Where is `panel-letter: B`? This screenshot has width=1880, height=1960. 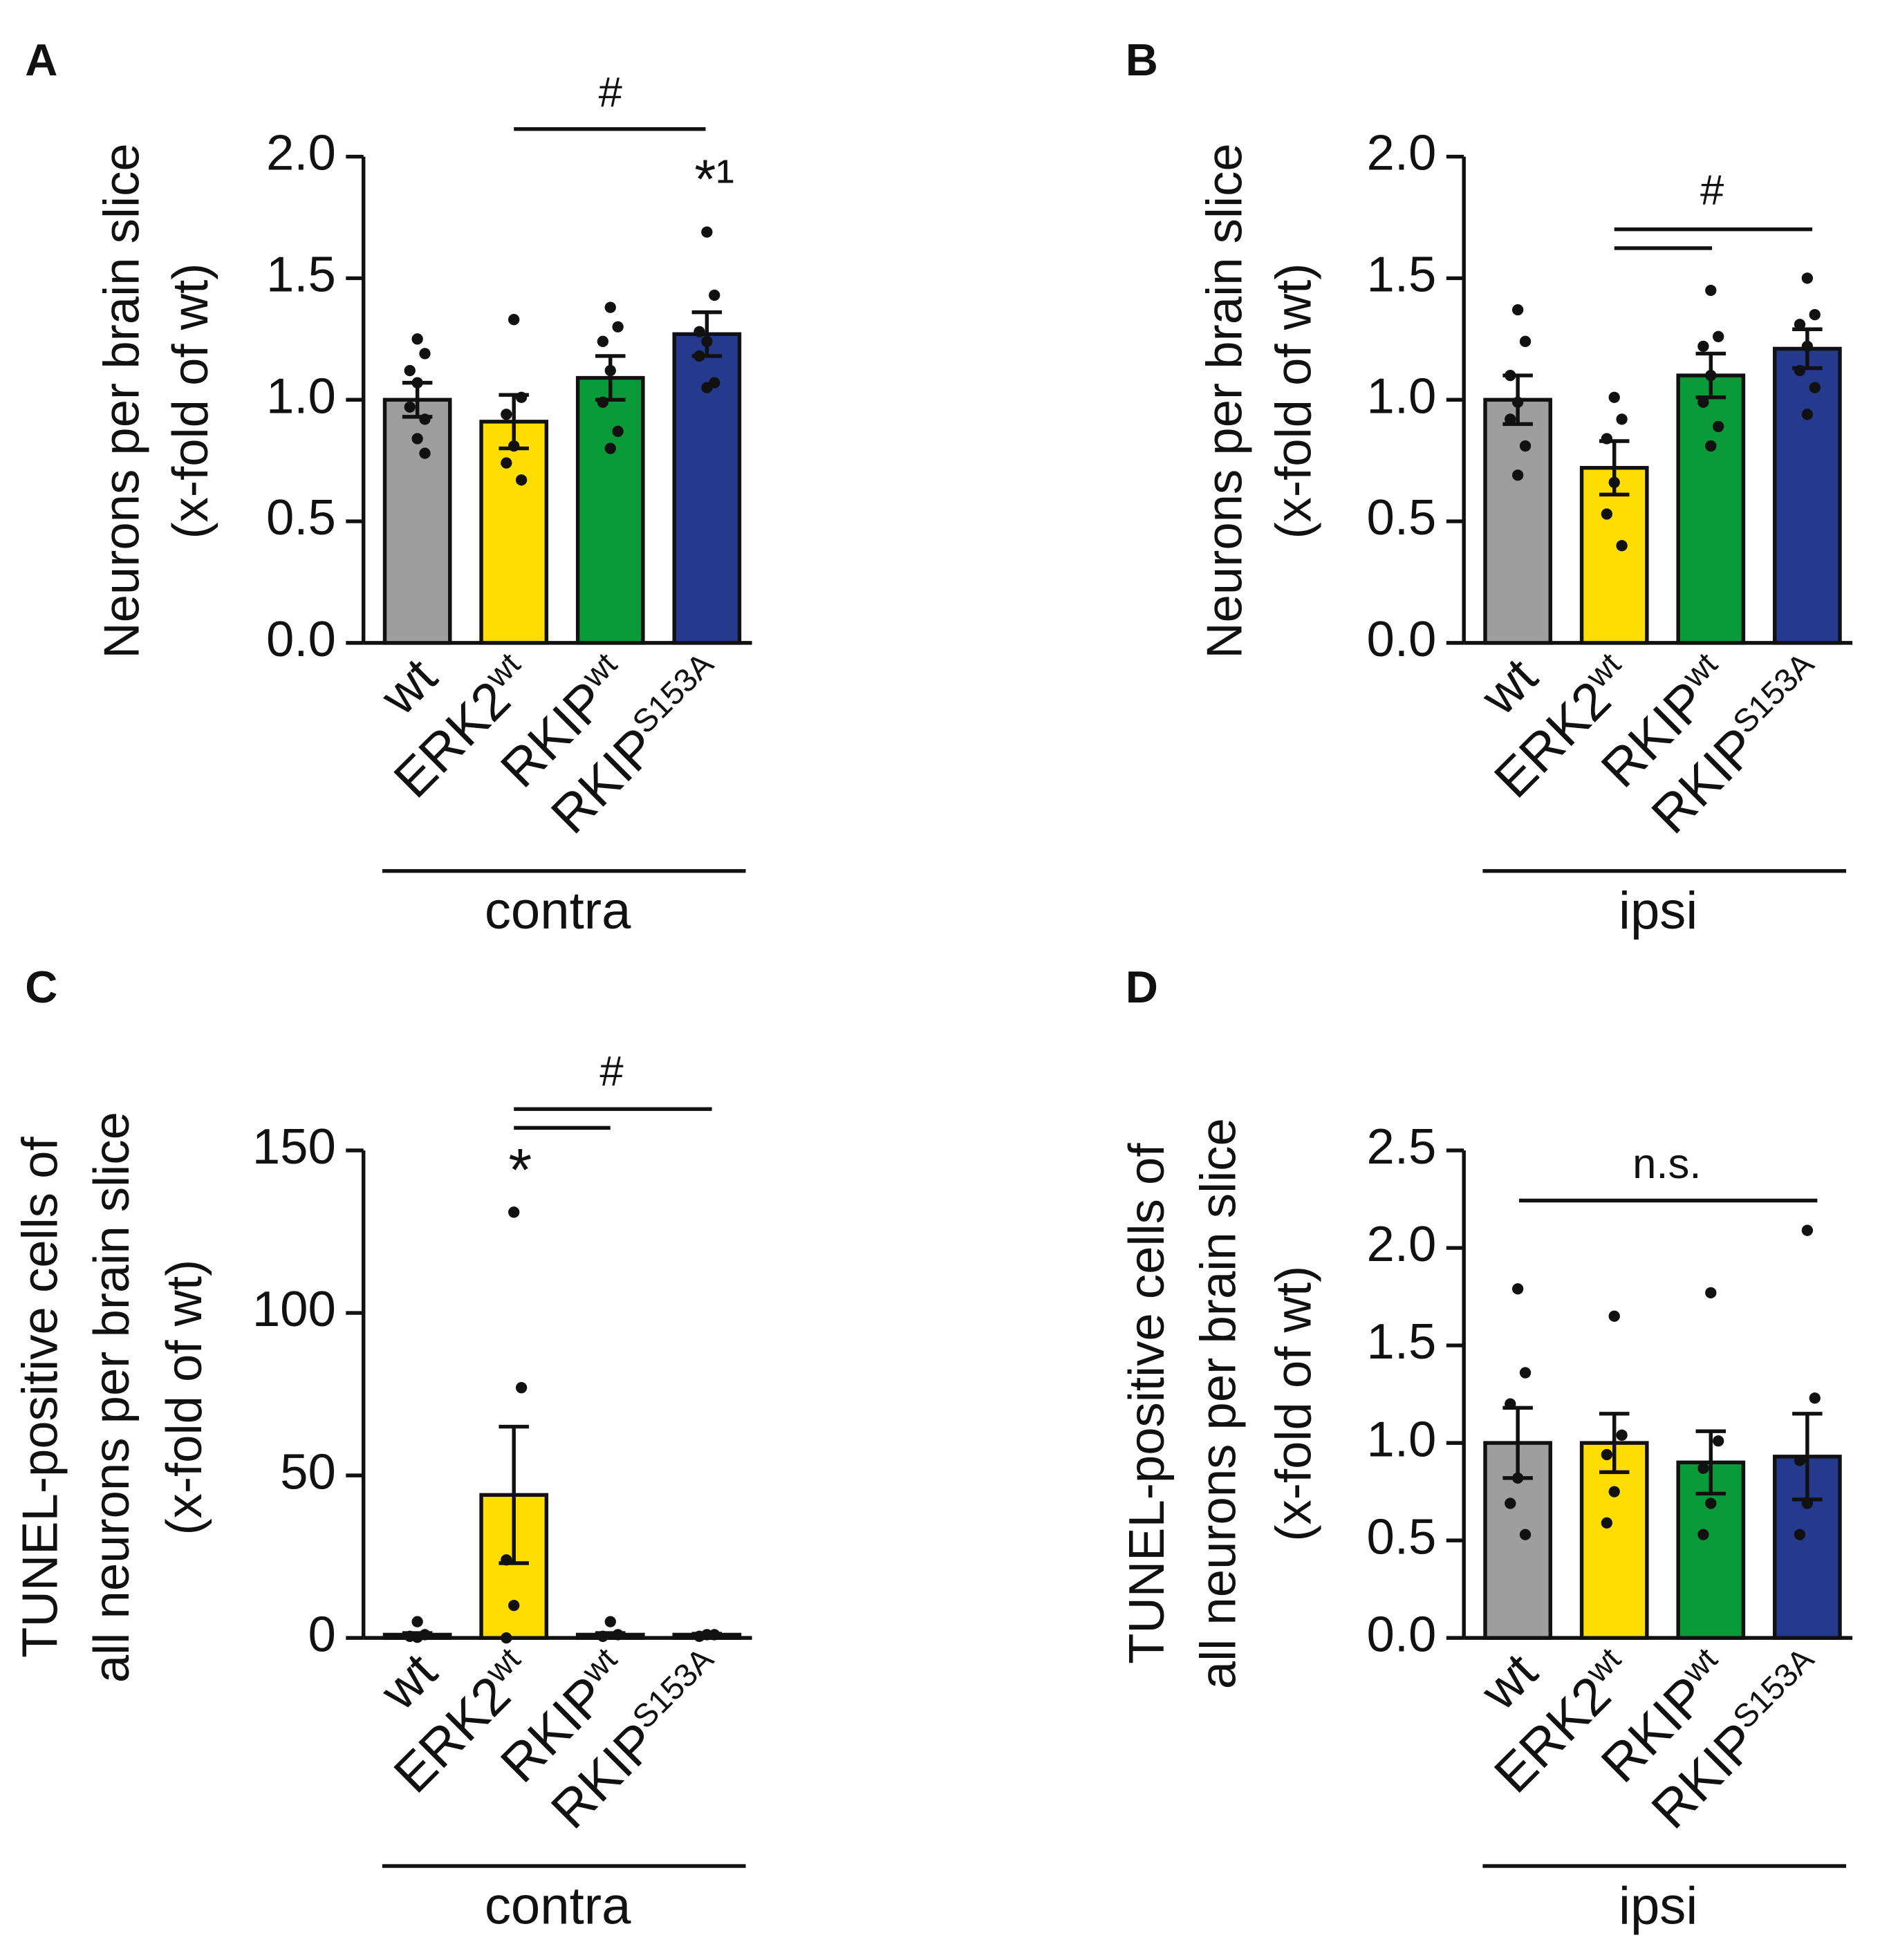 panel-letter: B is located at coordinates (1142, 60).